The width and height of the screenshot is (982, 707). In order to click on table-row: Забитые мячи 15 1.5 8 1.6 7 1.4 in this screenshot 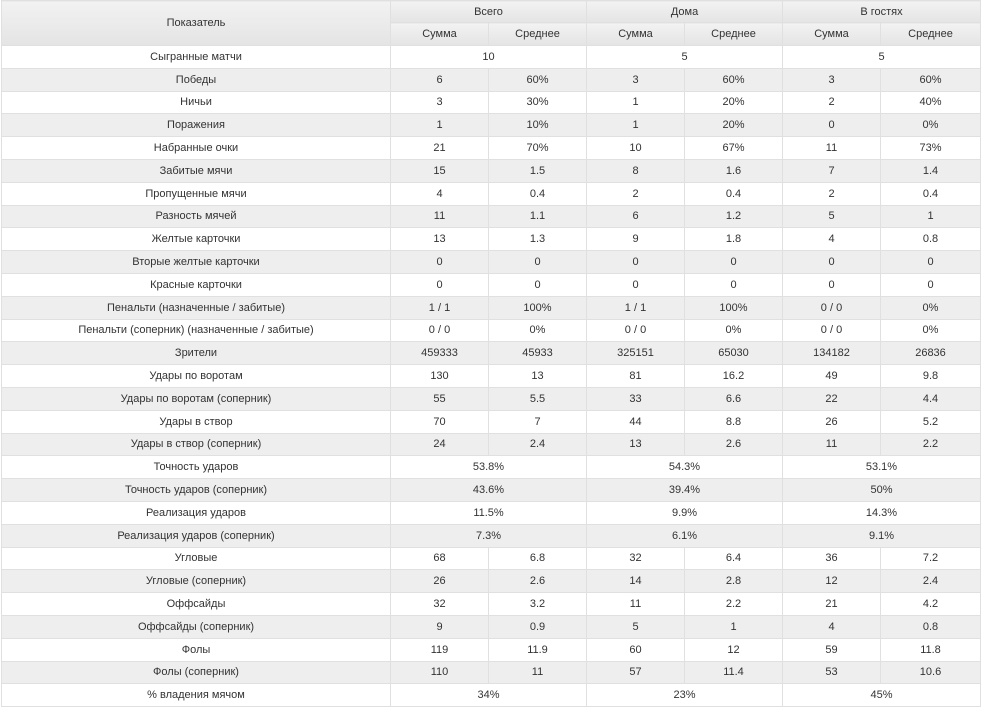, I will do `click(491, 170)`.